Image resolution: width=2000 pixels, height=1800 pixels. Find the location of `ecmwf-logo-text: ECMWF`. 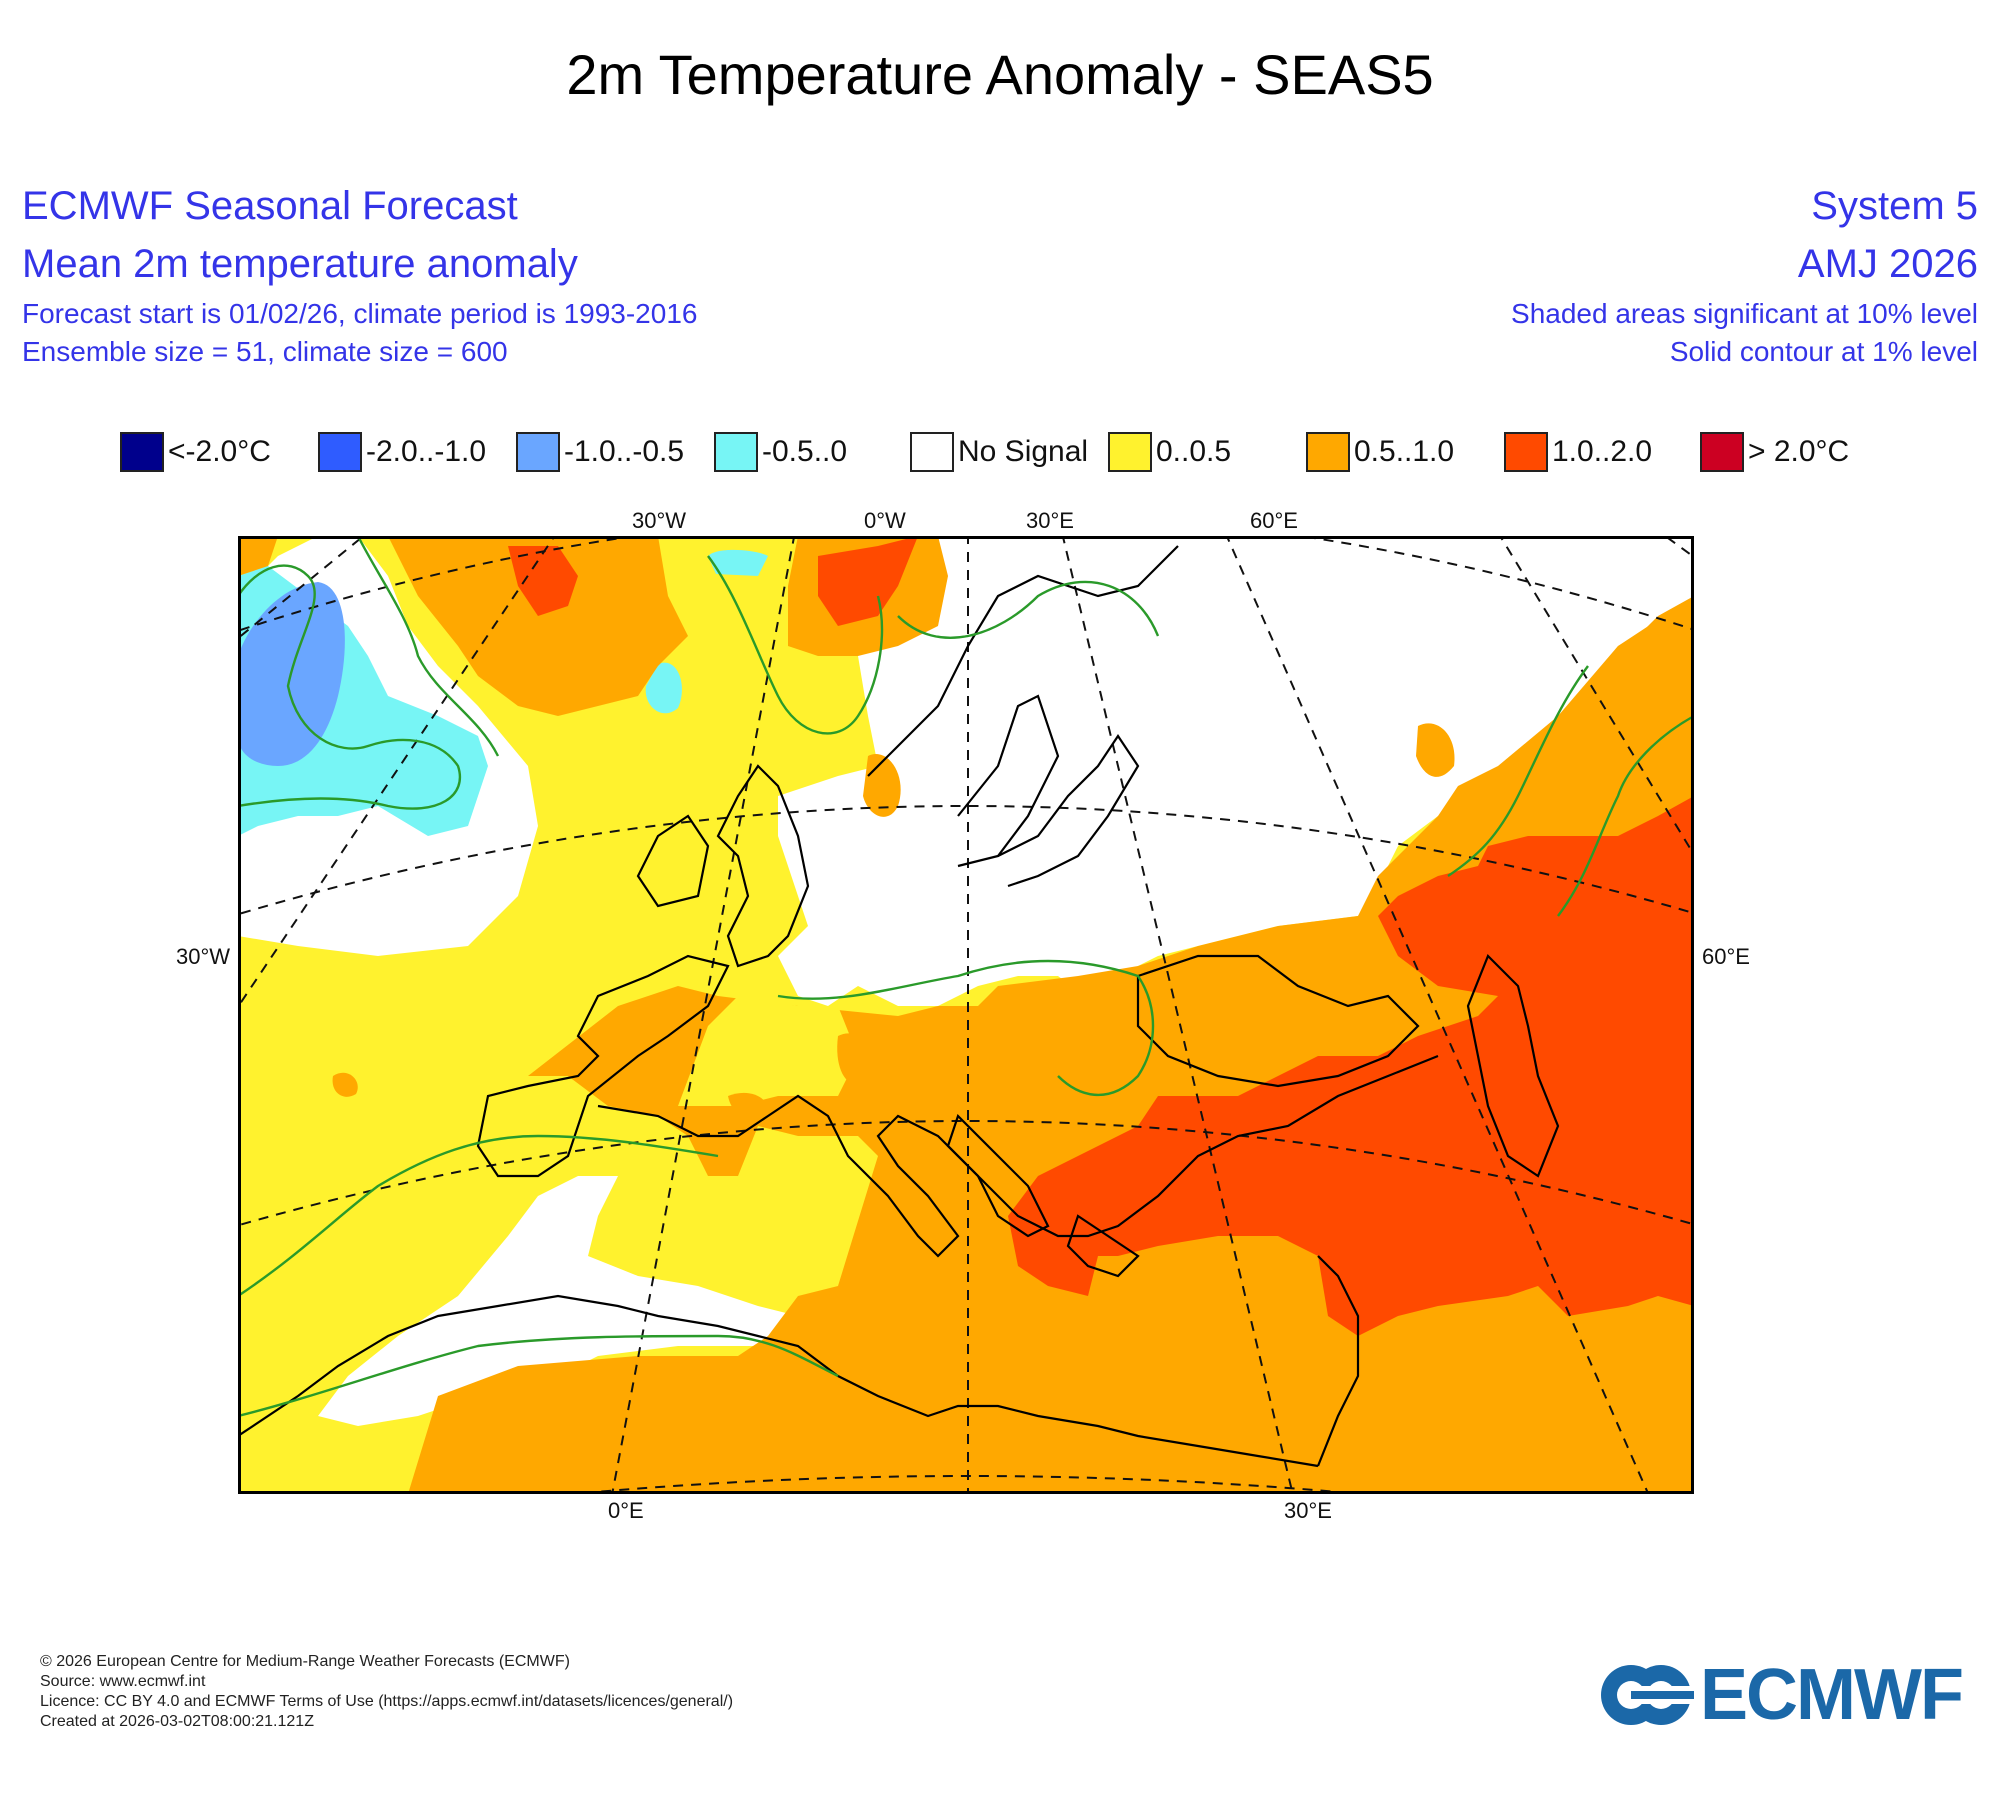

ecmwf-logo-text: ECMWF is located at coordinates (1832, 1695).